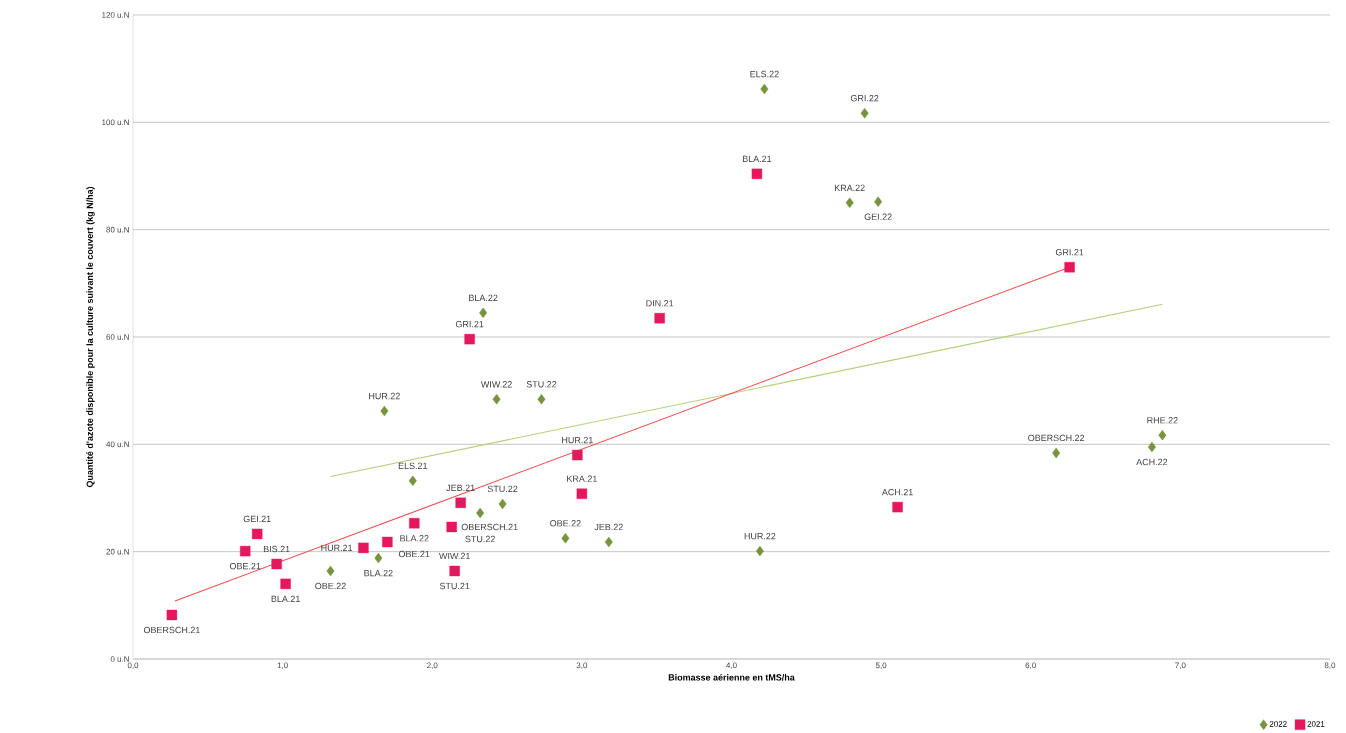 The image size is (1346, 733). What do you see at coordinates (496, 384) in the screenshot?
I see `annotation: WIW.22` at bounding box center [496, 384].